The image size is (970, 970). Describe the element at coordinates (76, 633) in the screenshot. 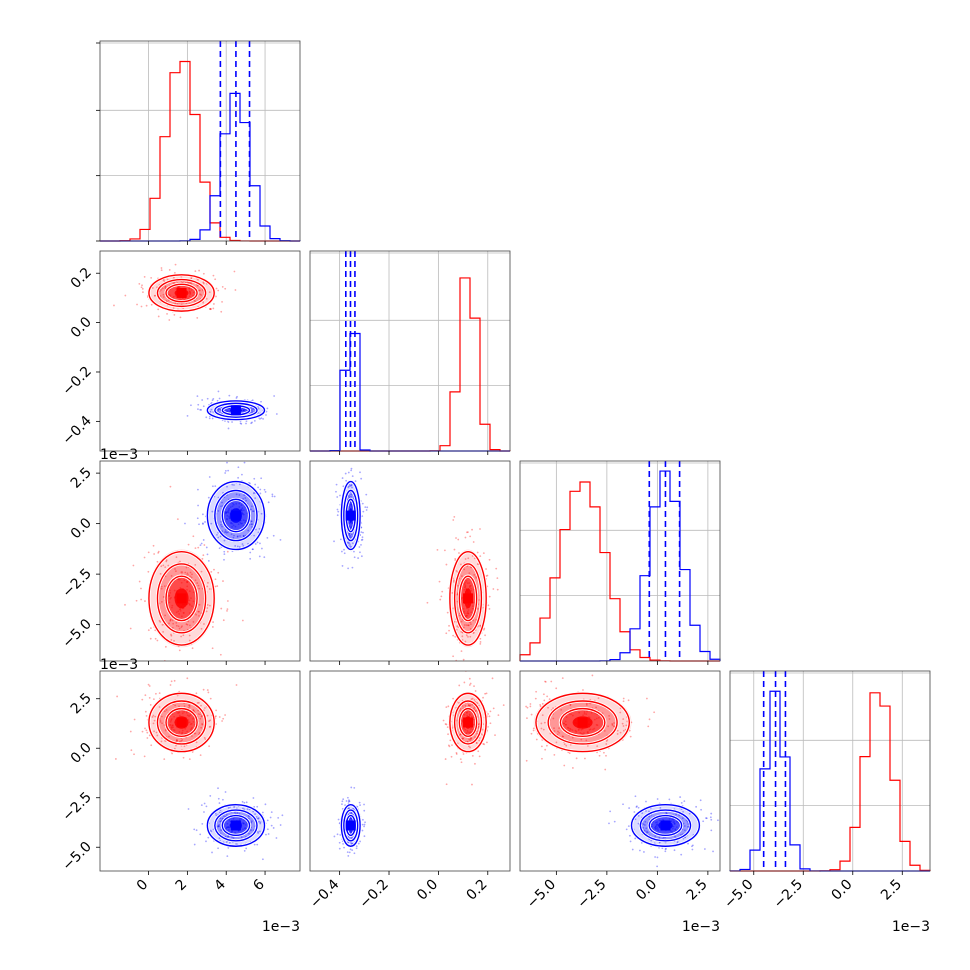

I see `y-tick-label: −5.0` at that location.